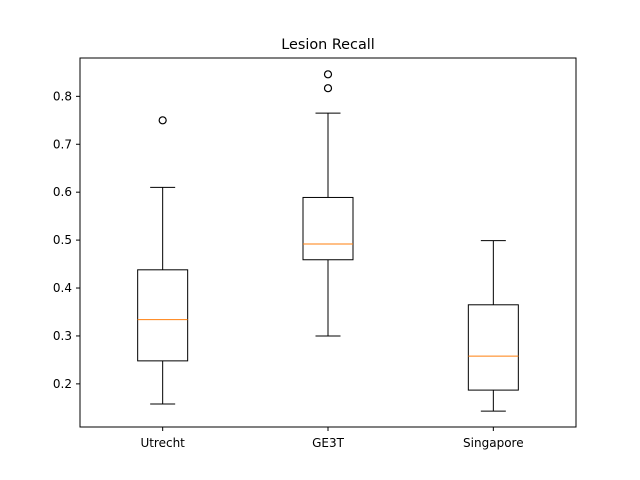  What do you see at coordinates (62, 192) in the screenshot?
I see `y-tick-label: 0.6` at bounding box center [62, 192].